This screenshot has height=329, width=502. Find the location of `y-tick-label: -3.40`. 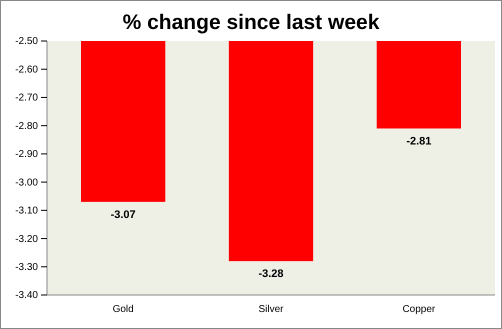

y-tick-label: -3.40 is located at coordinates (26, 296).